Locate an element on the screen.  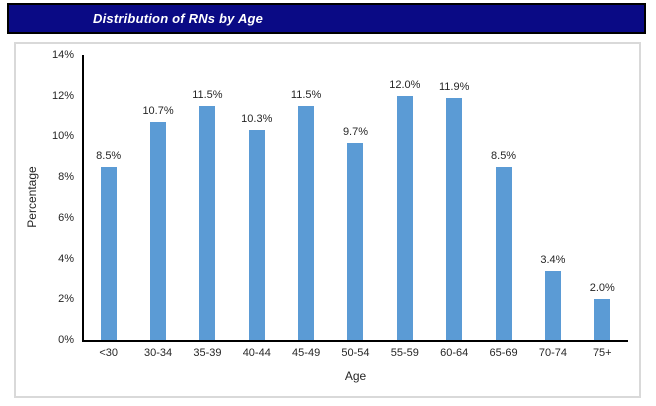
y-tick-label: 8% is located at coordinates (66, 177).